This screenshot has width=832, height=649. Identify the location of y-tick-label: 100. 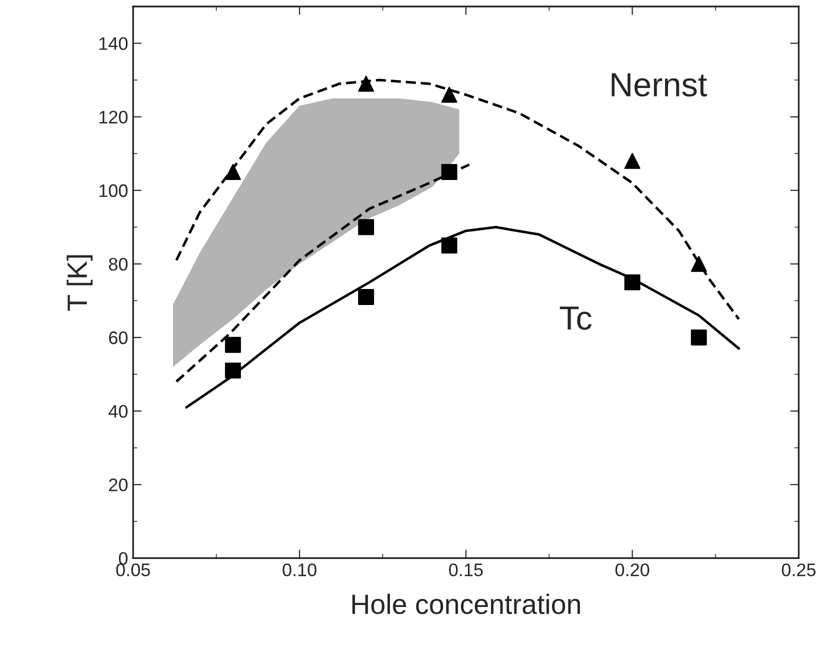
(114, 191).